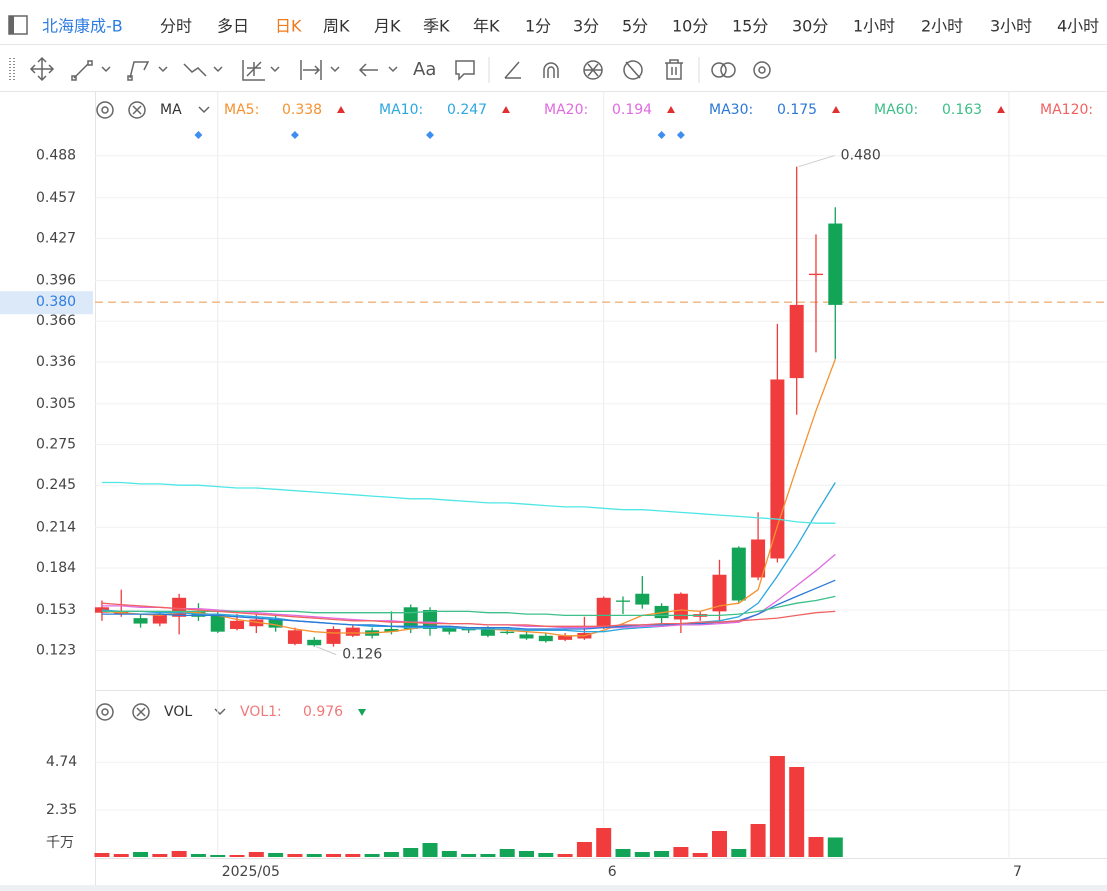  What do you see at coordinates (674, 69) in the screenshot?
I see `delete-tool` at bounding box center [674, 69].